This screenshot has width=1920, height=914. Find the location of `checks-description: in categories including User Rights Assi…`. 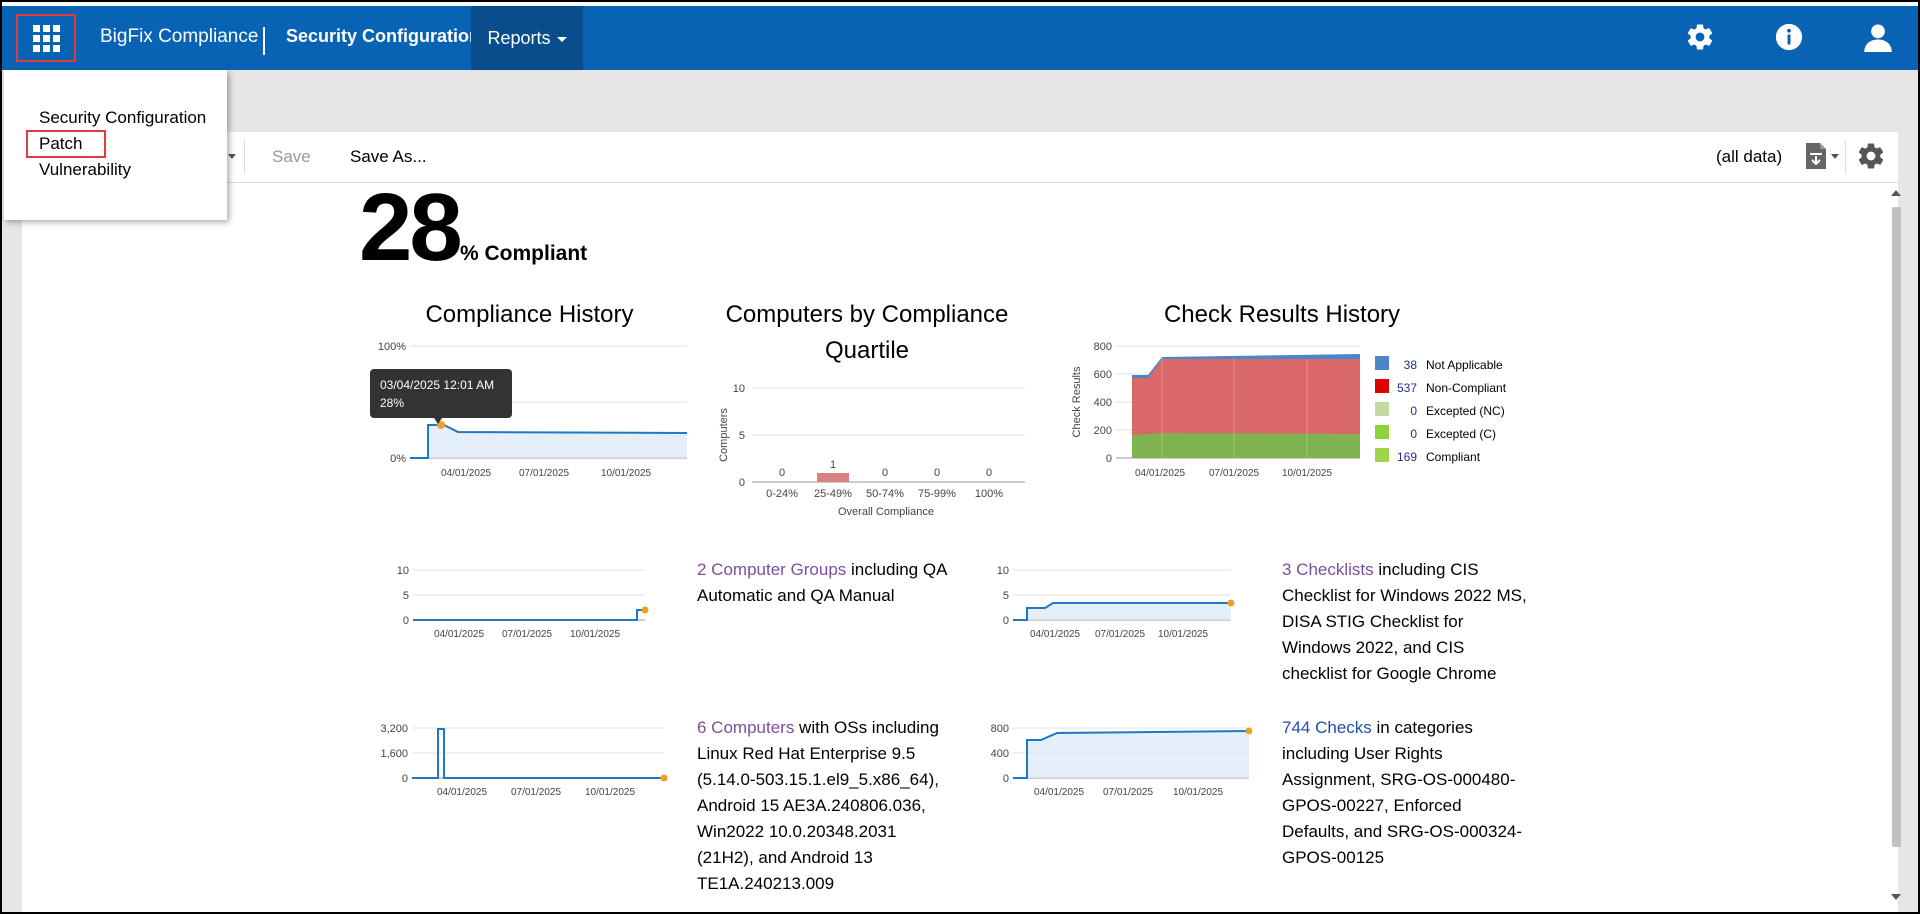

checks-description: in categories including User Rights Assi… is located at coordinates (1402, 792).